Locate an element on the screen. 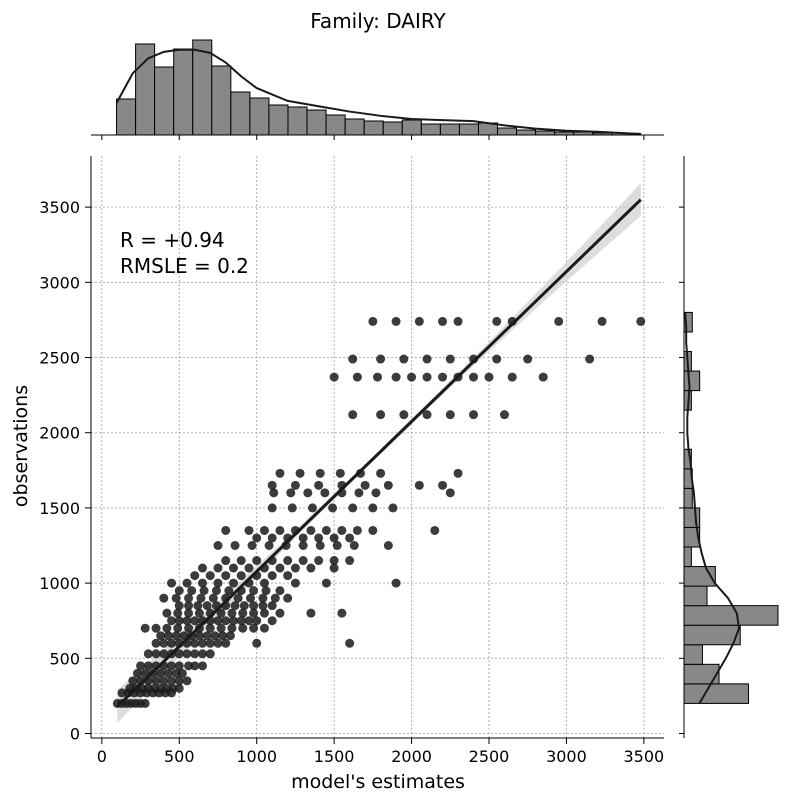 The image size is (792, 801). y-axis-label: observations is located at coordinates (21, 446).